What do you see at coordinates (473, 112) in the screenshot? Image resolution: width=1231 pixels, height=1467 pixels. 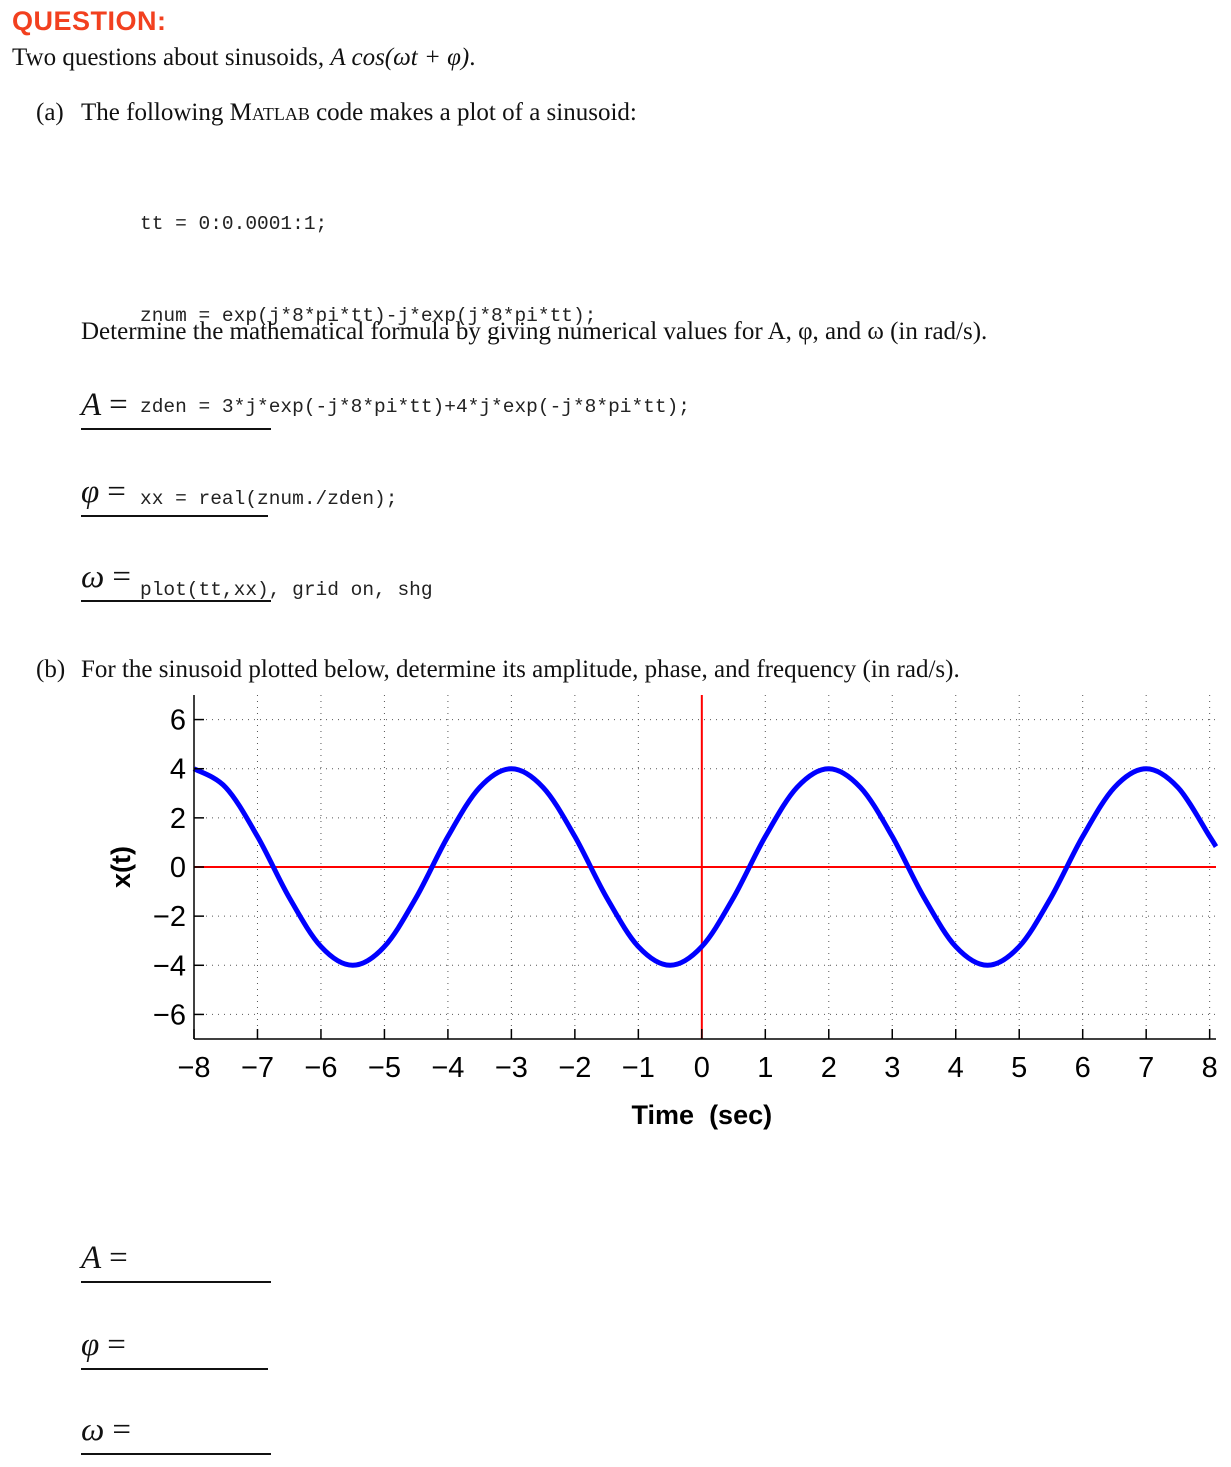 I see `part-a-text-after: code makes a plot of a sinusoid:` at bounding box center [473, 112].